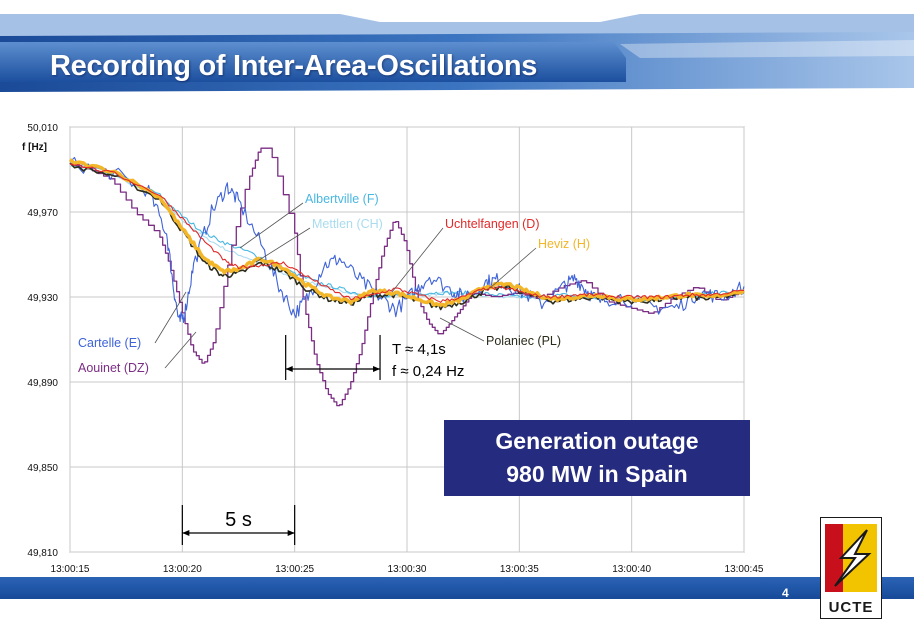 The width and height of the screenshot is (914, 629). What do you see at coordinates (597, 474) in the screenshot?
I see `callout-line-2: 980 MW in Spain` at bounding box center [597, 474].